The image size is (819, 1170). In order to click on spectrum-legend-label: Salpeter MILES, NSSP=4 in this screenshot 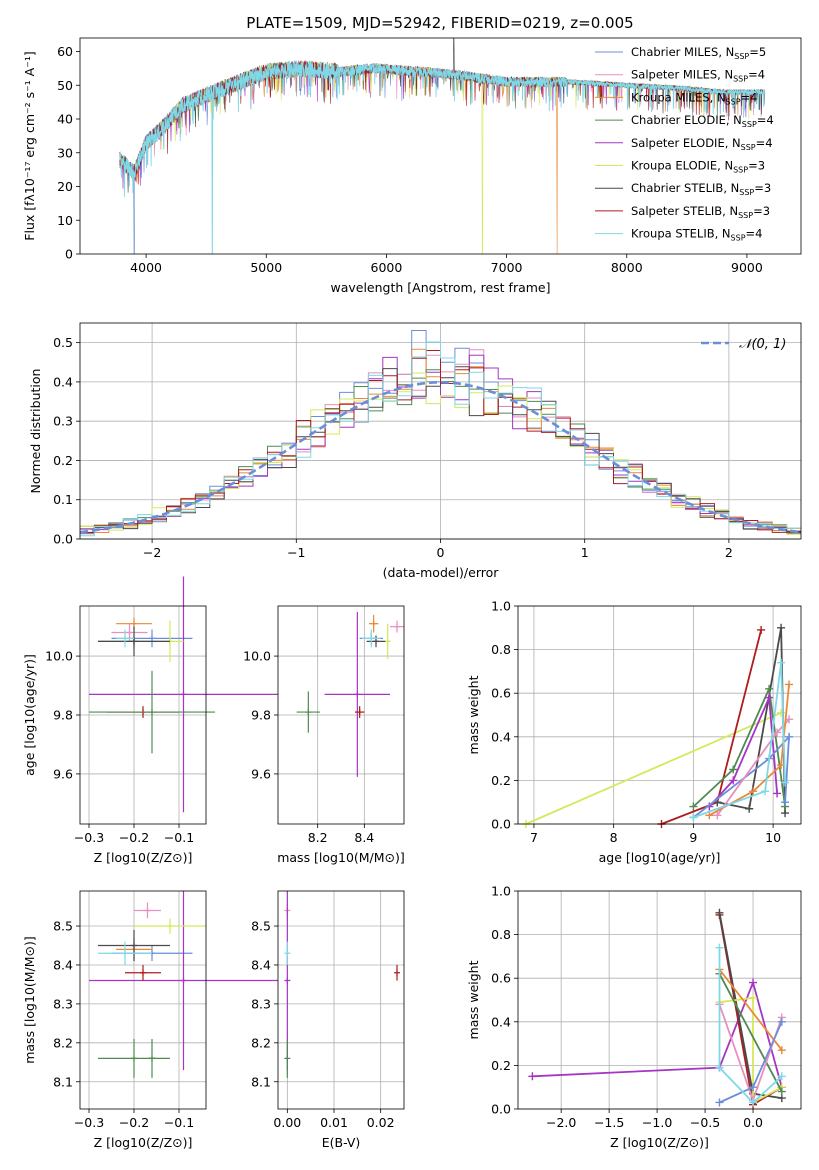, I will do `click(698, 76)`.